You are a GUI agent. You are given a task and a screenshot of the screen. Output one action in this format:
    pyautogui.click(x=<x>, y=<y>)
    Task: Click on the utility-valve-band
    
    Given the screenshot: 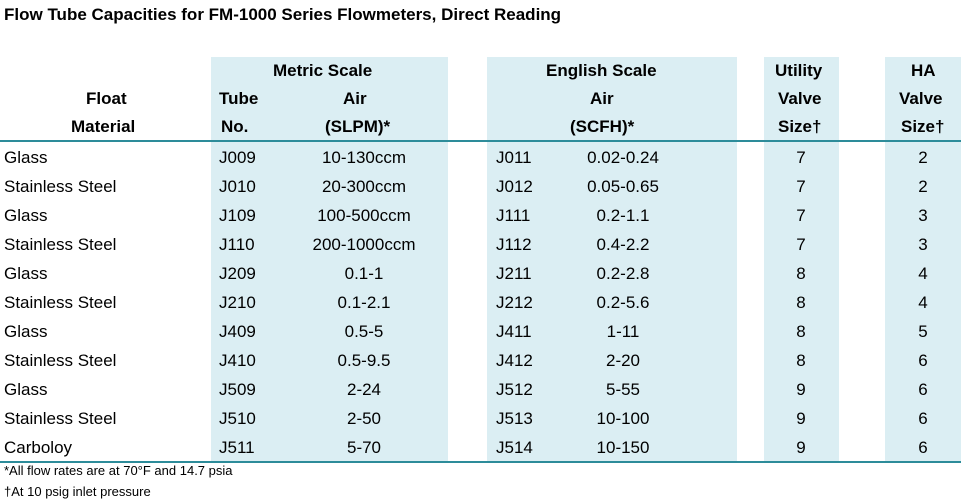 What is the action you would take?
    pyautogui.click(x=801, y=259)
    